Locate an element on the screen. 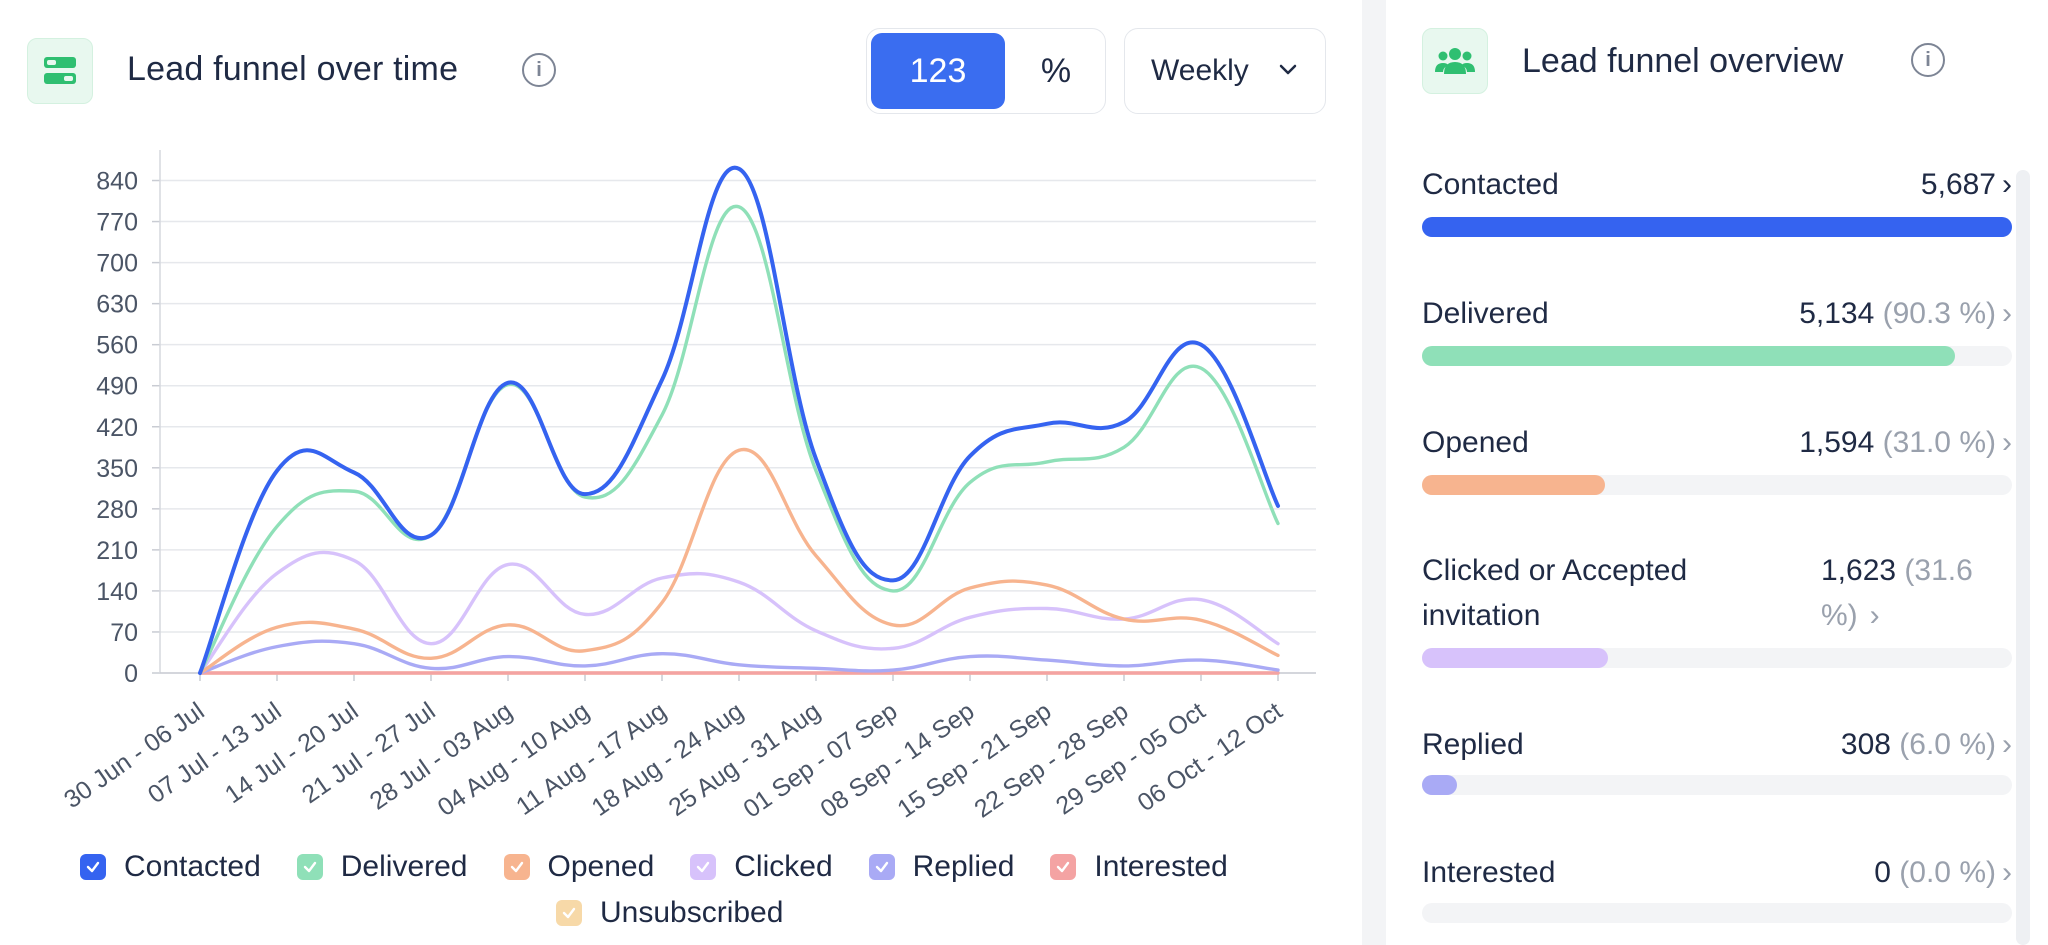 The height and width of the screenshot is (945, 2048). funnel-percent-line2: %) is located at coordinates (1839, 615).